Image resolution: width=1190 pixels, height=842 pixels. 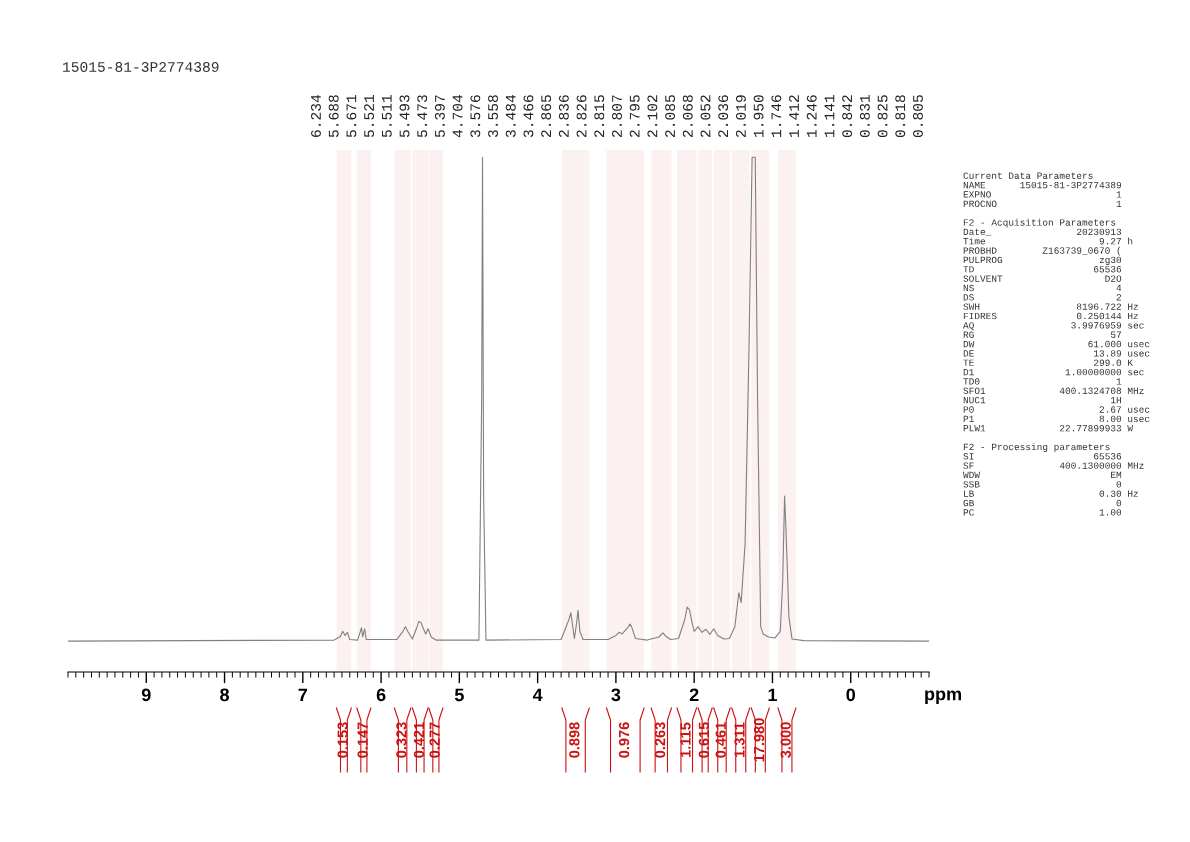 I want to click on text: 3.484, so click(x=510, y=116).